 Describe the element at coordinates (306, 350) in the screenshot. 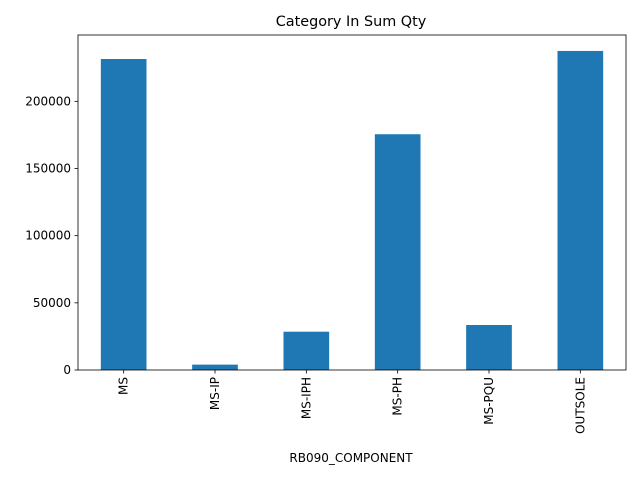

I see `bar-ms-iph` at that location.